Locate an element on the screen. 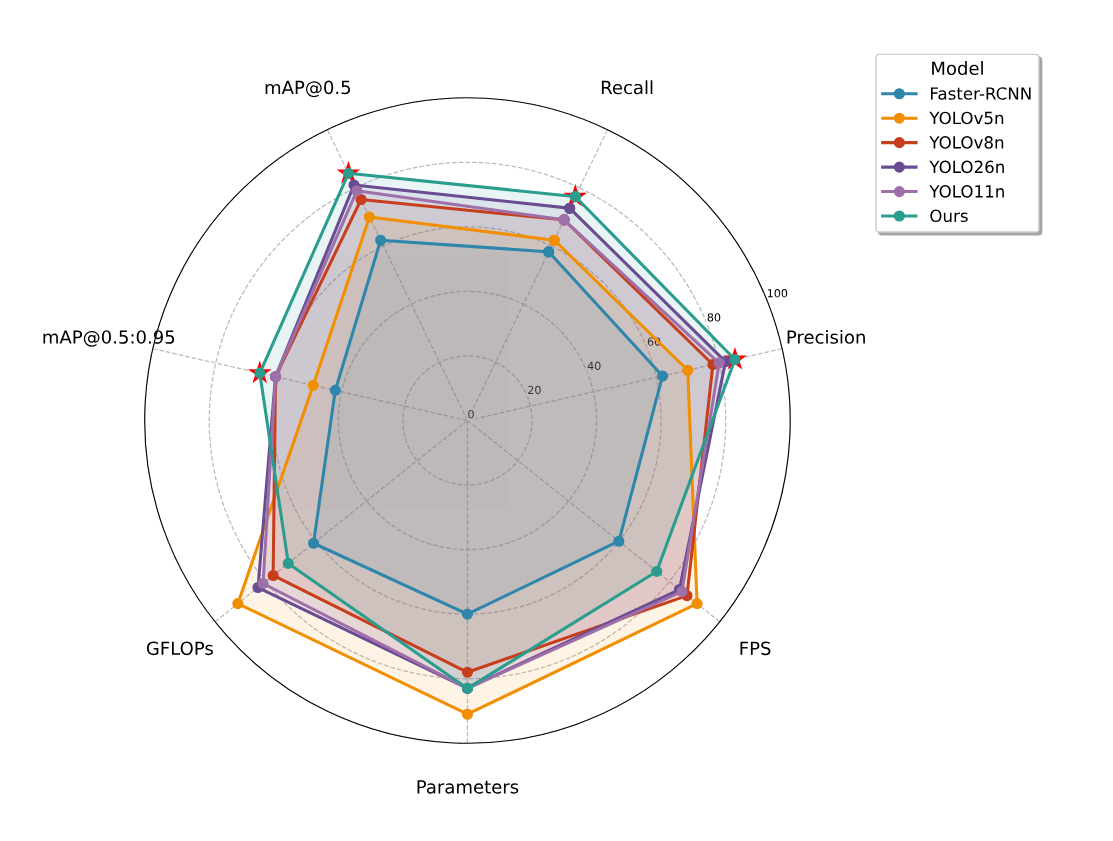 This screenshot has height=841, width=1113. spoke-label: GFLOPs is located at coordinates (179, 648).